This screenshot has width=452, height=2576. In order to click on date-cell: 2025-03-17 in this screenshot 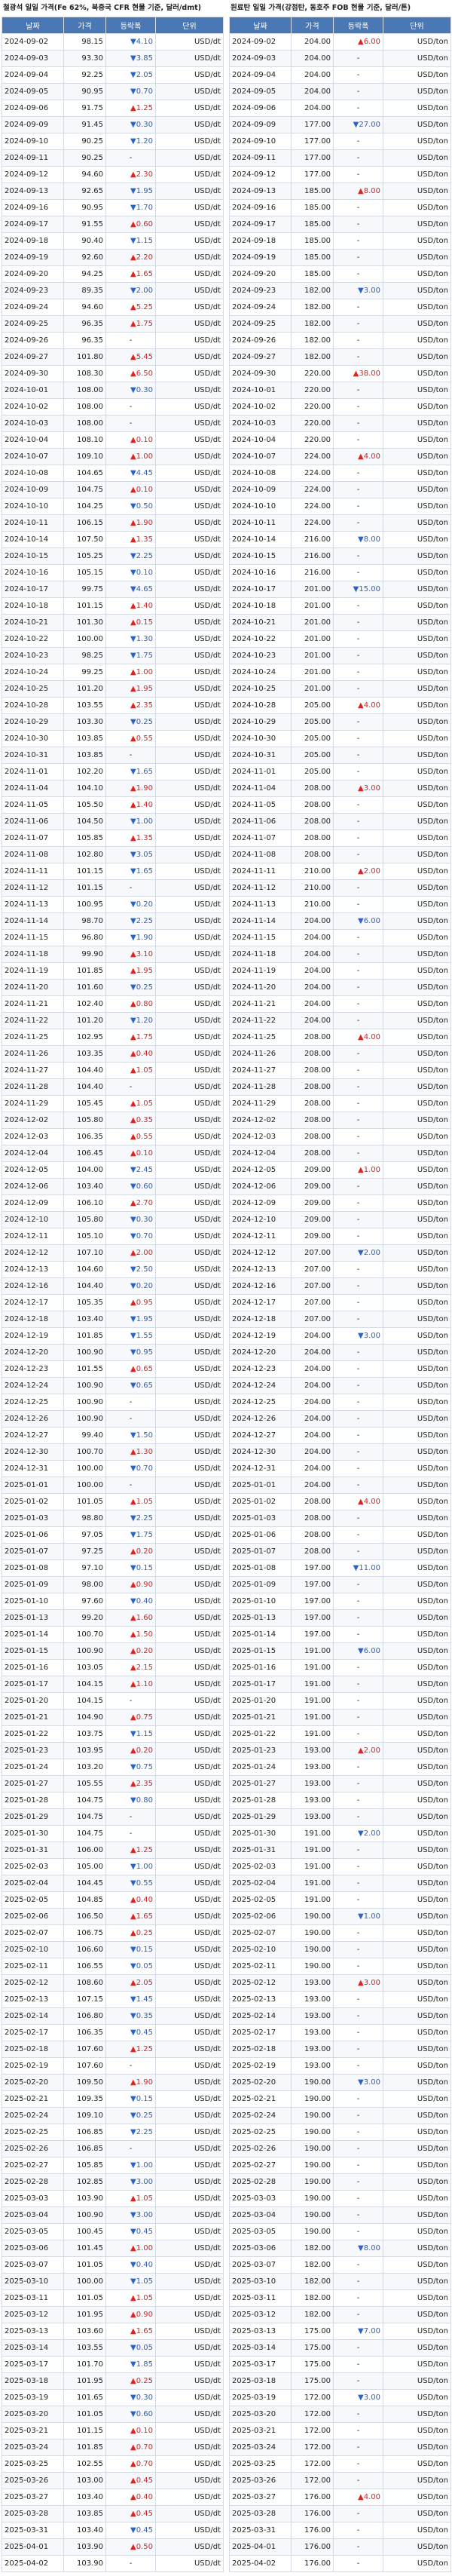, I will do `click(33, 2364)`.